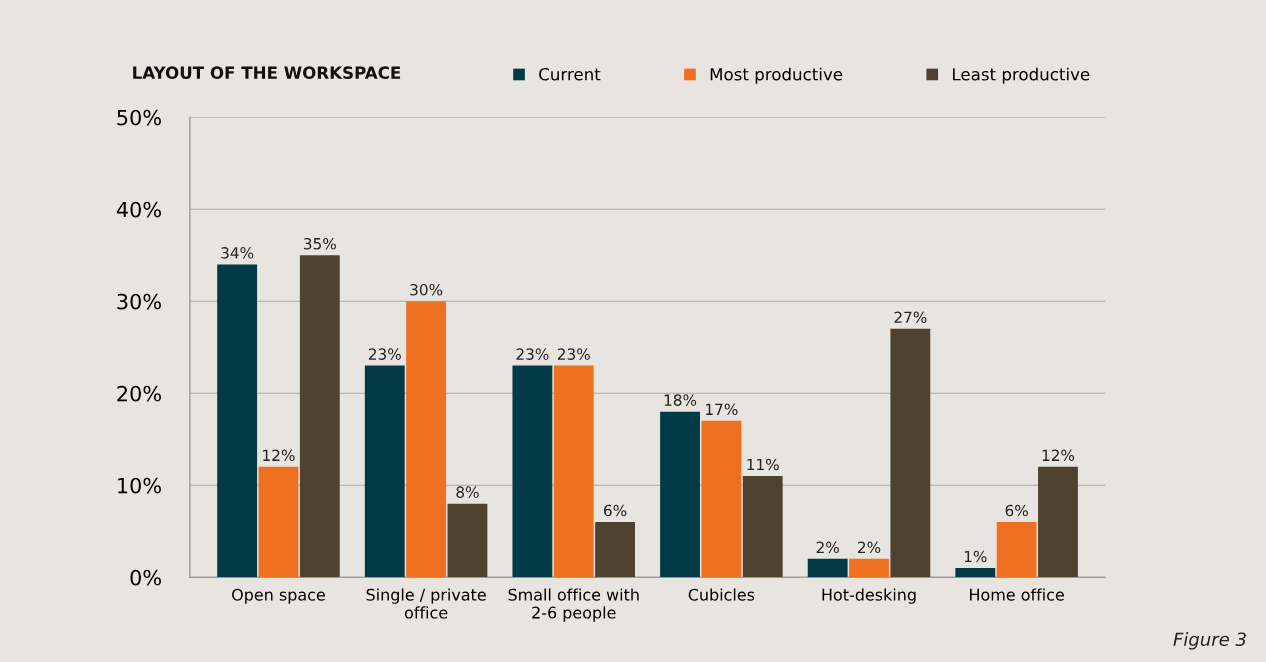  I want to click on x-tick-label: Cubicles, so click(721, 594).